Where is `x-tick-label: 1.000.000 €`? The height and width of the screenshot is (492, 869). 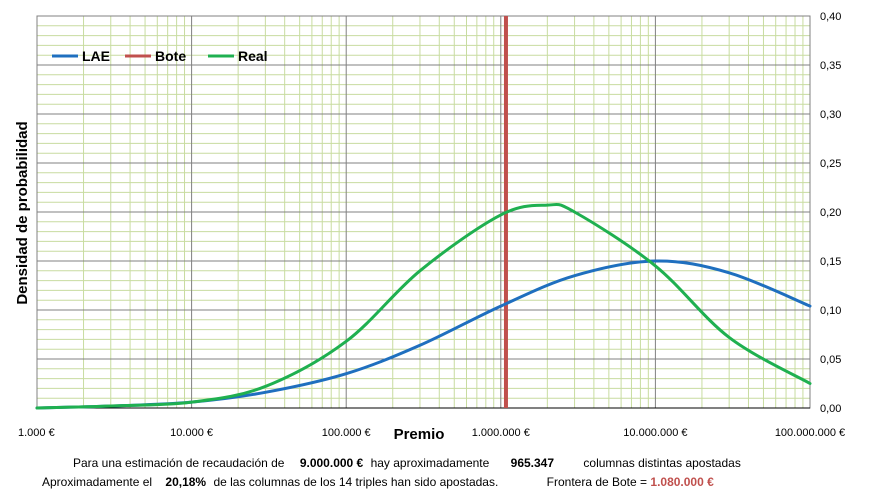
x-tick-label: 1.000.000 € is located at coordinates (501, 433).